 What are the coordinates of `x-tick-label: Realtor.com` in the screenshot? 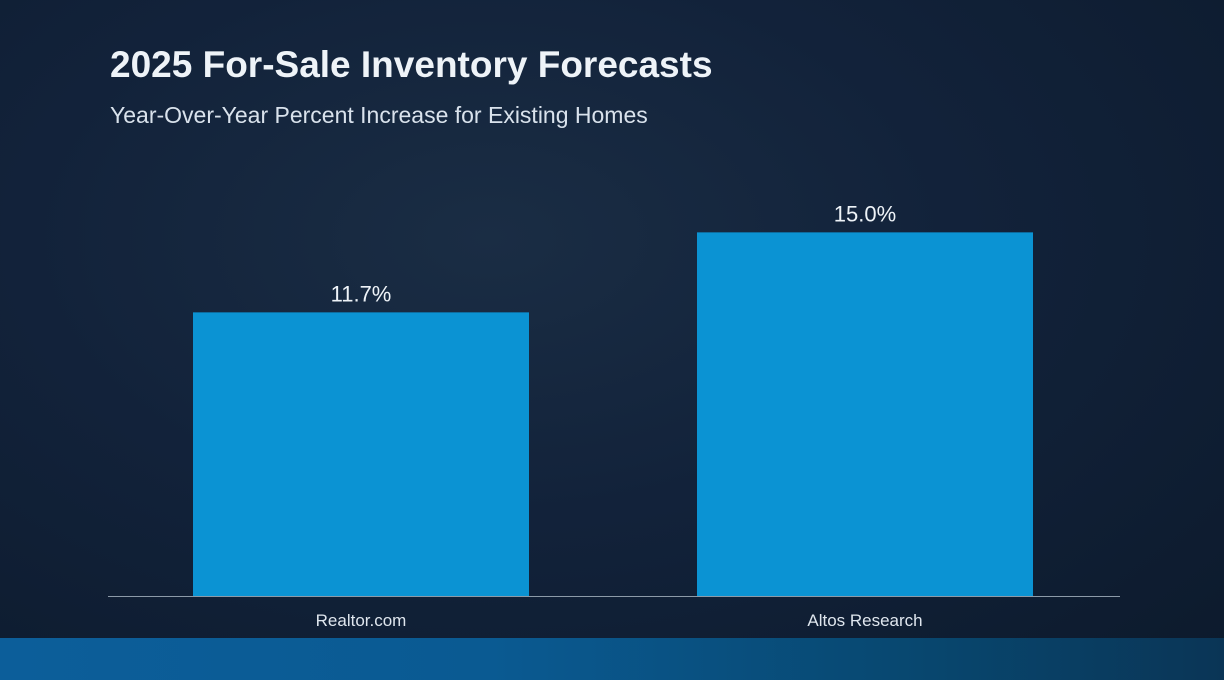 It's located at (361, 620).